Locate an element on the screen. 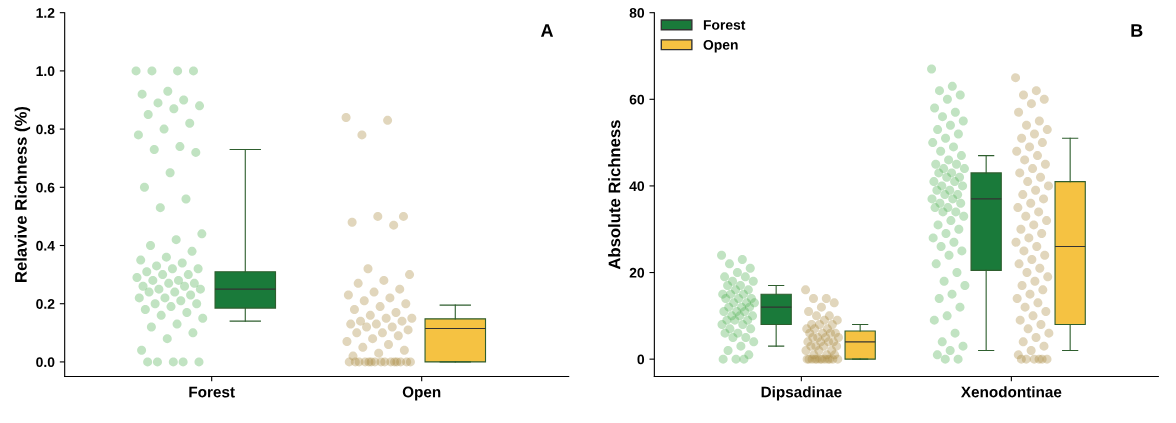 This screenshot has width=1176, height=423. y-tick-label: 40 is located at coordinates (637, 186).